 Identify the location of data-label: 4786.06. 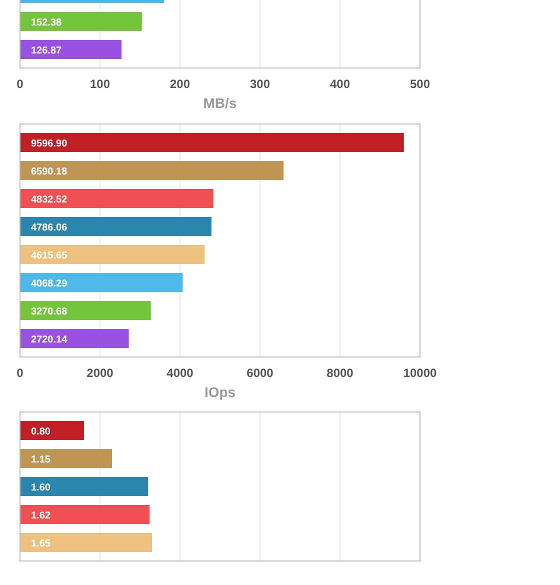
(49, 228).